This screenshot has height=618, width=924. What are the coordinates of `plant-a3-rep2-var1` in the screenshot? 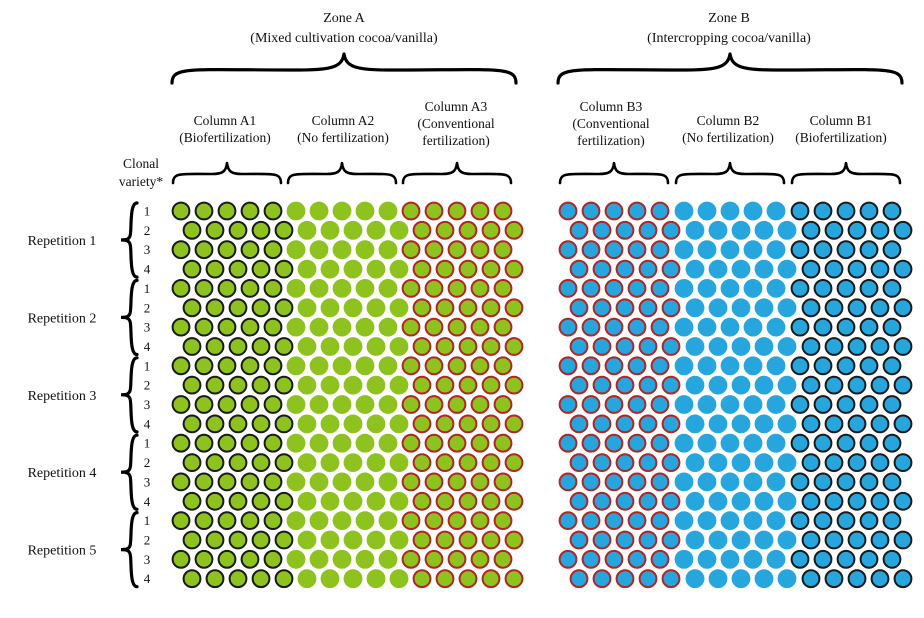 It's located at (503, 288).